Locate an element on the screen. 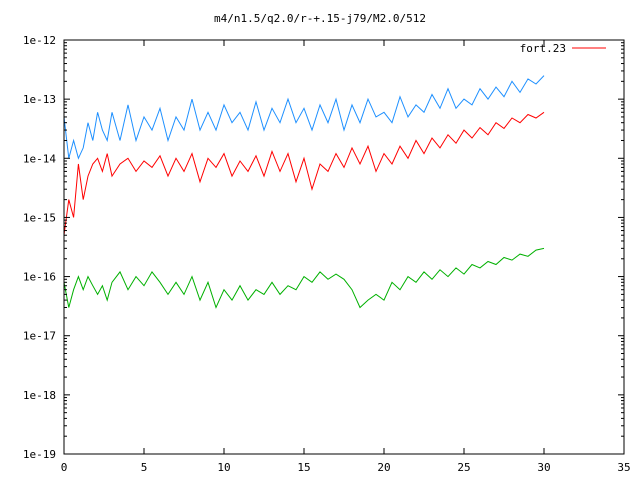 Image resolution: width=640 pixels, height=485 pixels. legend: fort.23 is located at coordinates (563, 48).